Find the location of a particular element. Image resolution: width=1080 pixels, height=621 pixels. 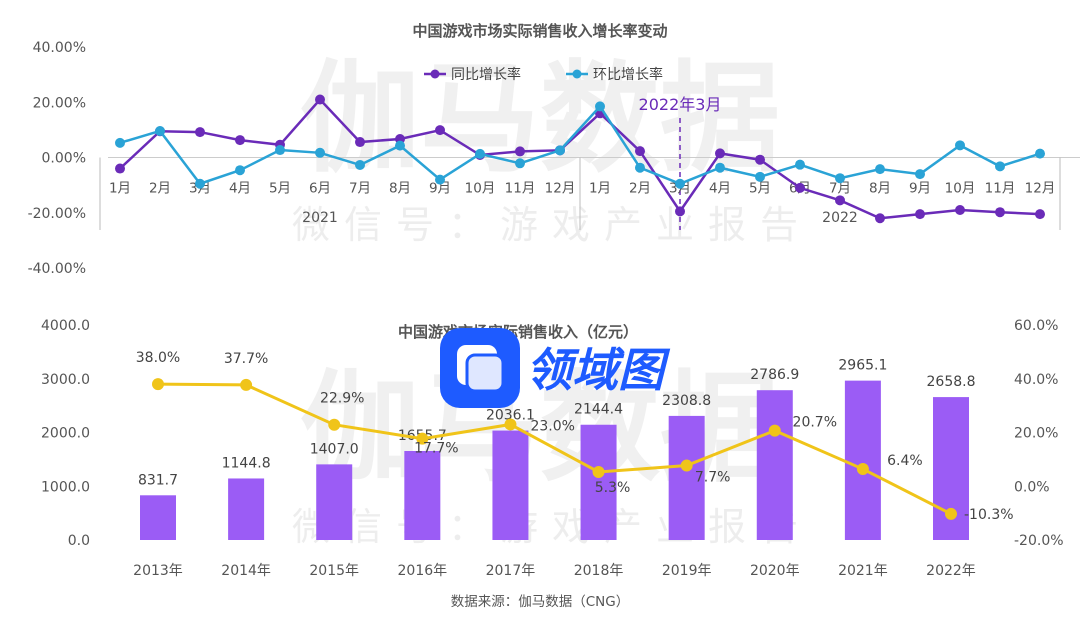

legend-mom: 环比增长率 is located at coordinates (628, 74).